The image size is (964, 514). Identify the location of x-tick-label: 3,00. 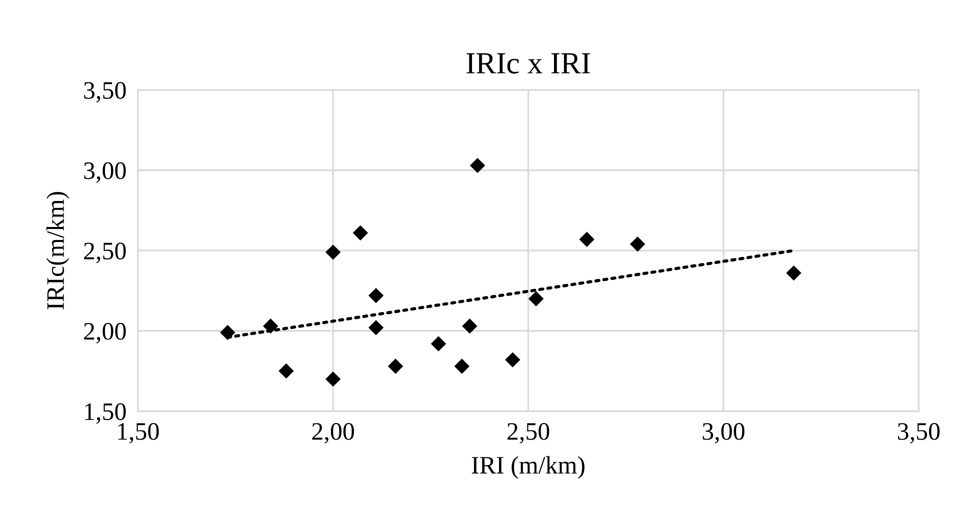
(723, 433).